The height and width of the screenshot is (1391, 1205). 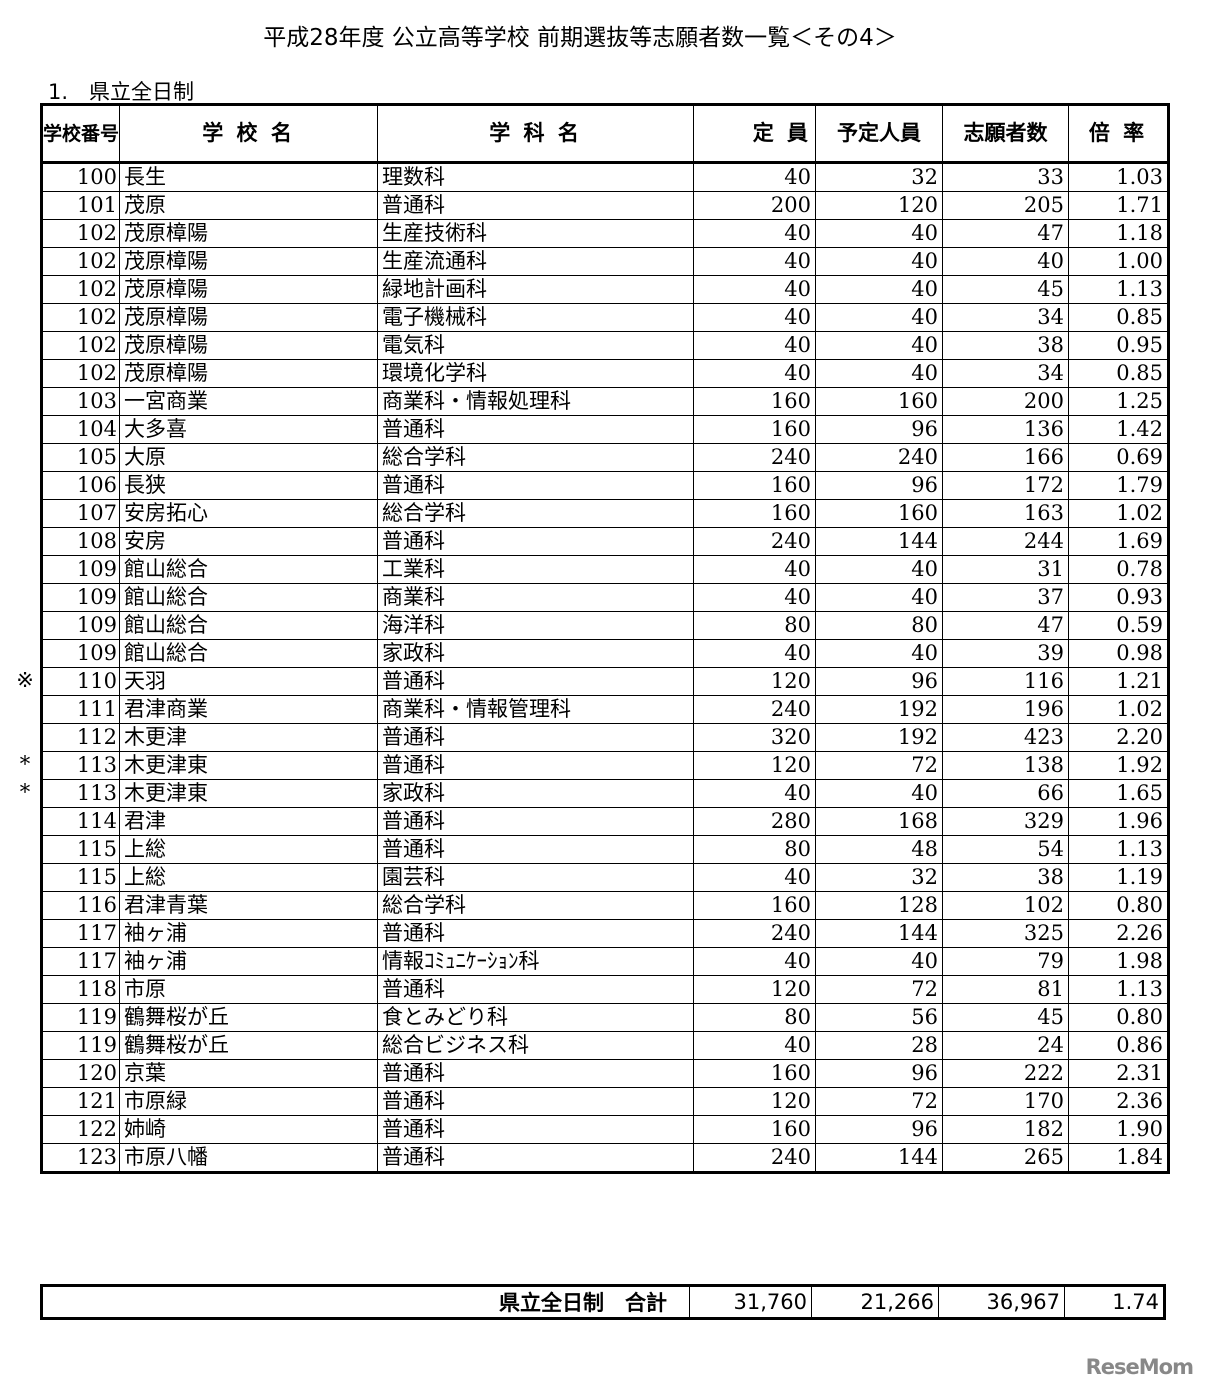 What do you see at coordinates (249, 485) in the screenshot?
I see `cell-school-name: 長狭` at bounding box center [249, 485].